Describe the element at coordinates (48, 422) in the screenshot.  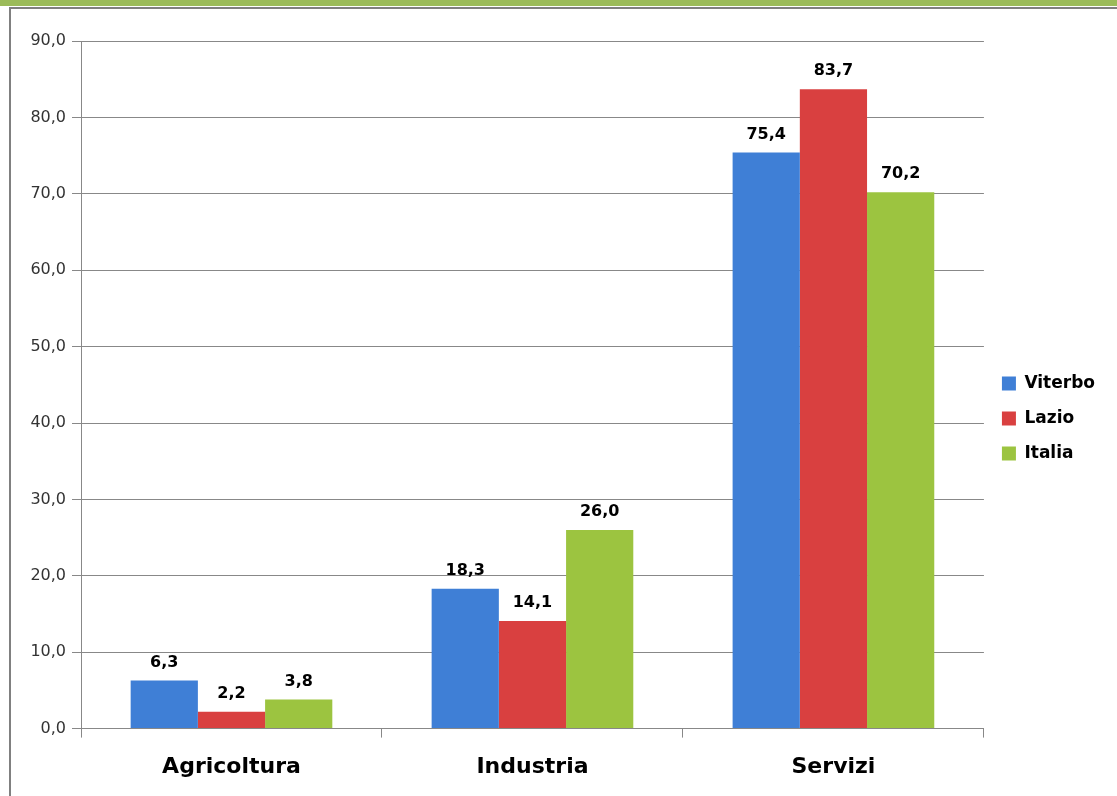
I see `y-tick-label: 40,0` at that location.